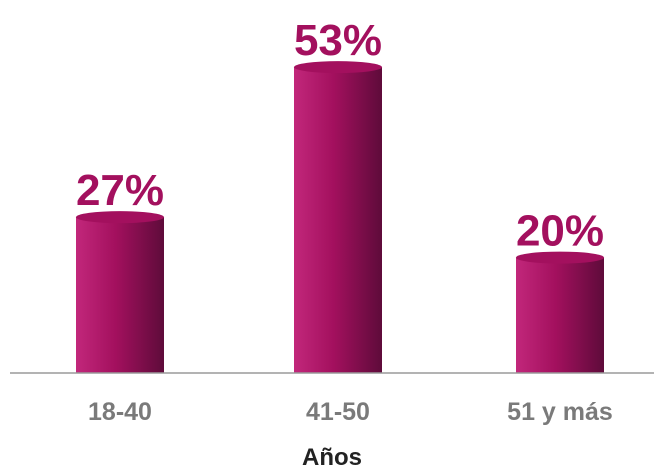  I want to click on x-tick-label: 18-40, so click(120, 412).